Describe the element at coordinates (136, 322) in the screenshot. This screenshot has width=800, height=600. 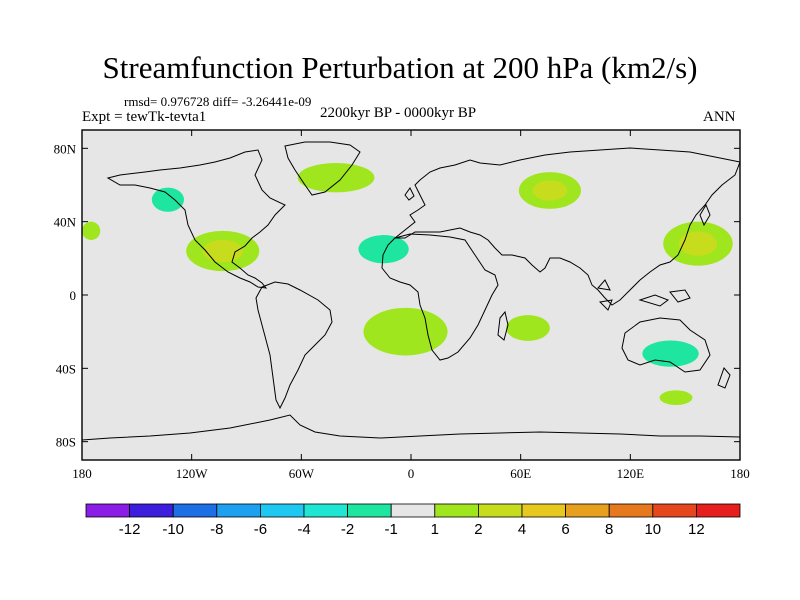
I see `field-s-pacific-neg` at that location.